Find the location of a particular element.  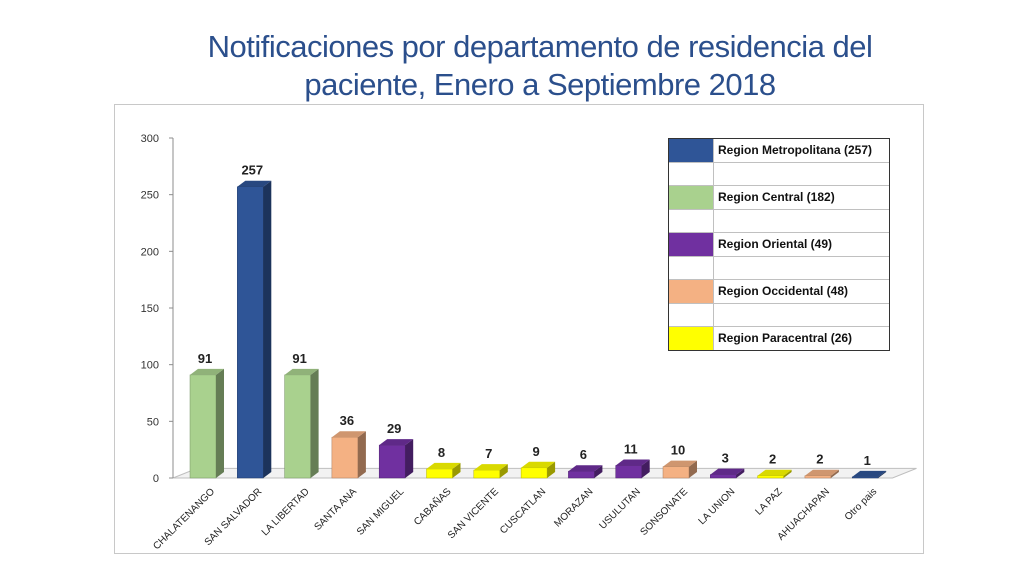

category-label: LA LIBERTAD is located at coordinates (286, 512).